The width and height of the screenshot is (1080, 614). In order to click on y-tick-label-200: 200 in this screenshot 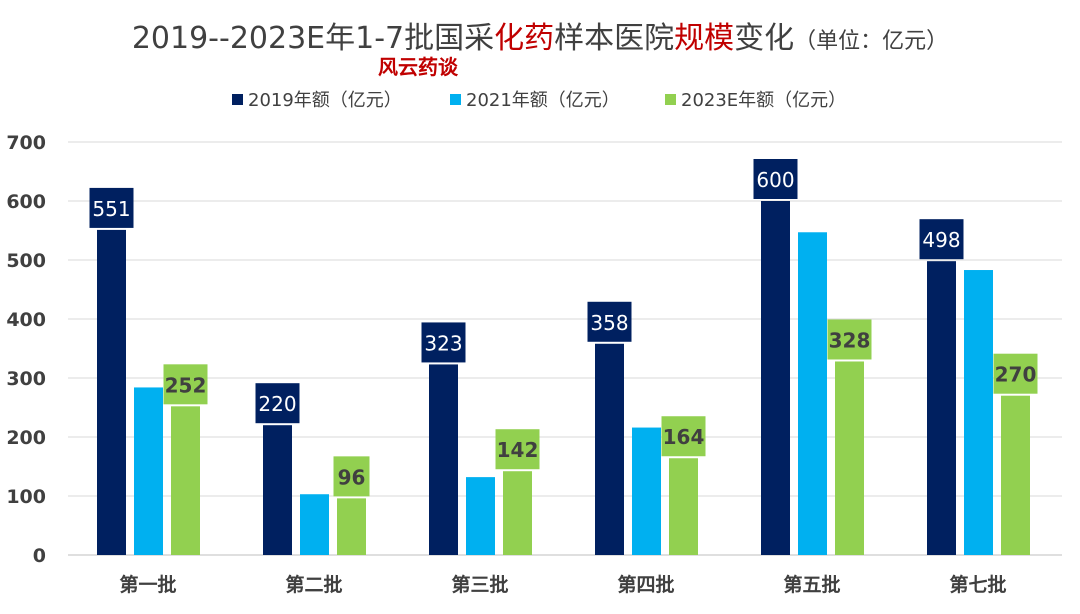, I will do `click(26, 438)`.